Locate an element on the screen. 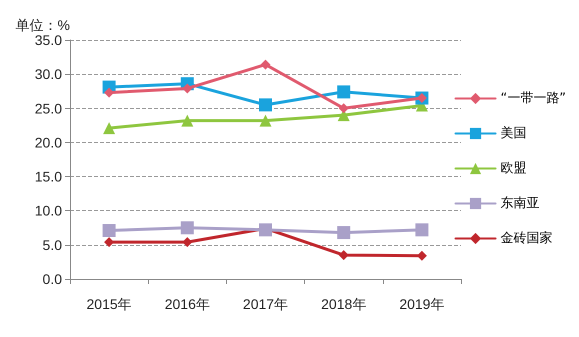 Image resolution: width=579 pixels, height=337 pixels. x-tick-label: 2019年 is located at coordinates (421, 304).